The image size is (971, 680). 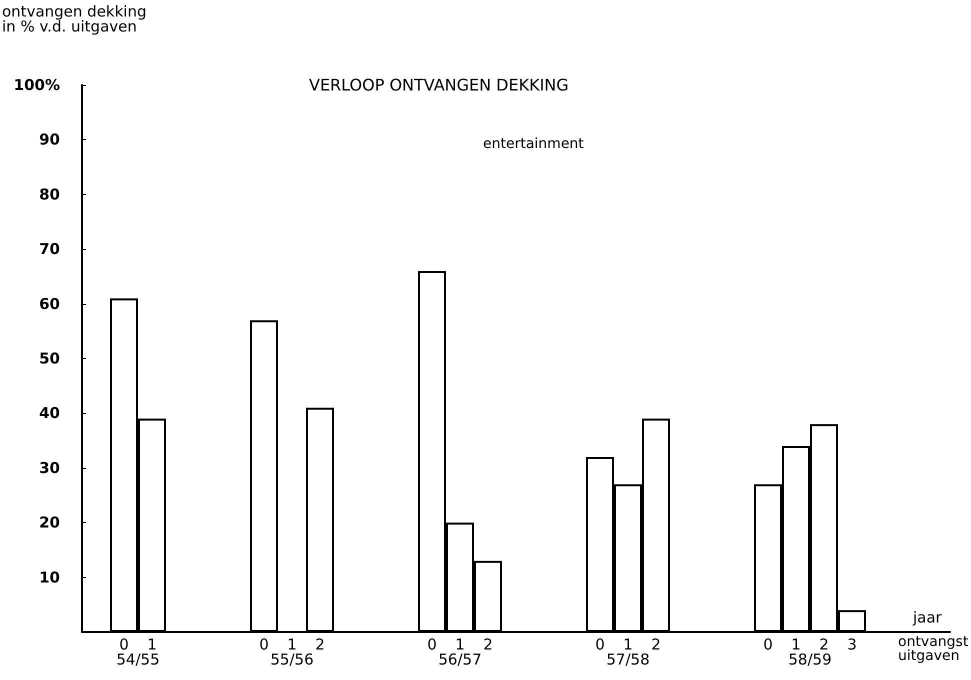 I want to click on text: 58/59, so click(x=810, y=659).